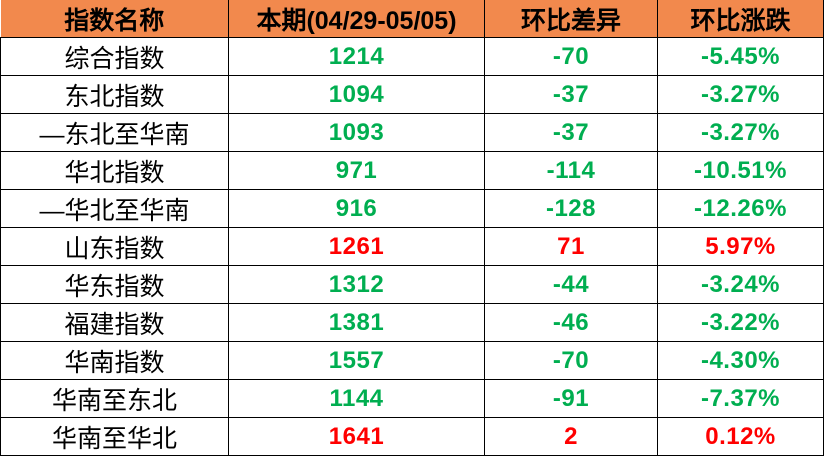  Describe the element at coordinates (740, 19) in the screenshot. I see `column-header-mom-change: 环比涨跌` at that location.